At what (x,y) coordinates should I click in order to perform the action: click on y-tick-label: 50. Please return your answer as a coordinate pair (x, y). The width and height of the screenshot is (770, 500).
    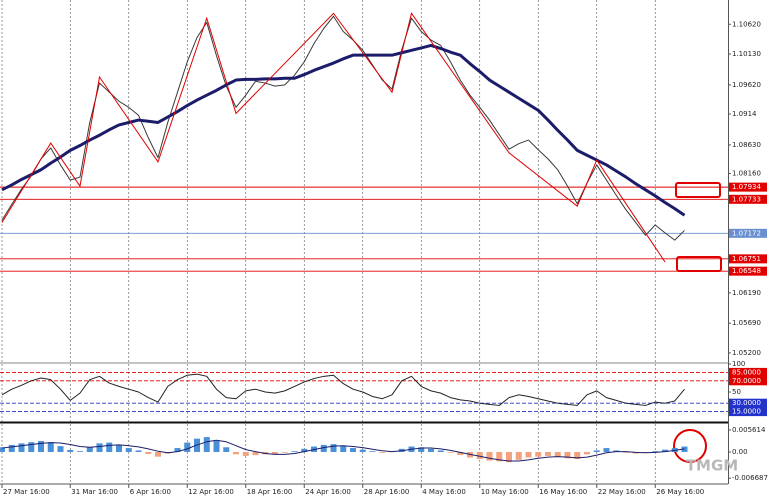
    Looking at the image, I should click on (736, 392).